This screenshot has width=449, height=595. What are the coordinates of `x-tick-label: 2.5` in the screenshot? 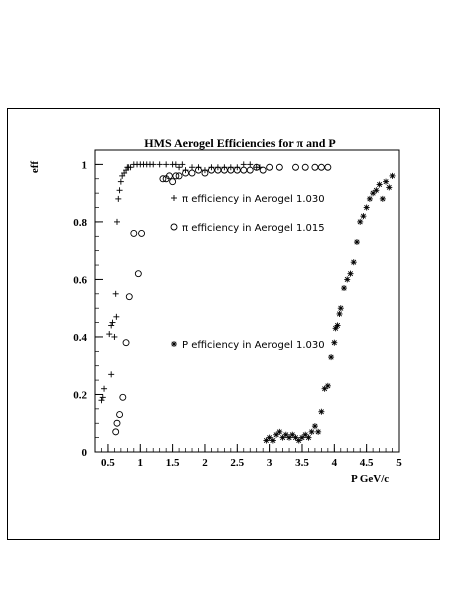 It's located at (237, 463).